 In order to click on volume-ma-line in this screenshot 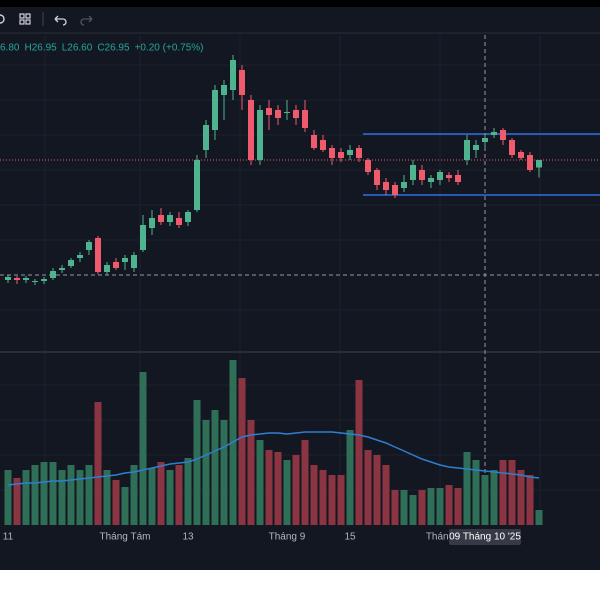, I will do `click(273, 458)`.